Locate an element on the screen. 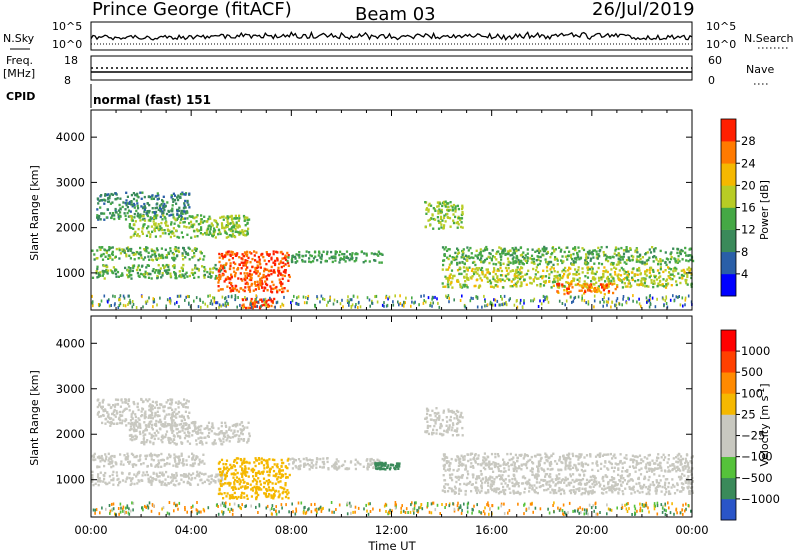 The image size is (800, 554). colorbar-tick-label: 16 is located at coordinates (748, 208).